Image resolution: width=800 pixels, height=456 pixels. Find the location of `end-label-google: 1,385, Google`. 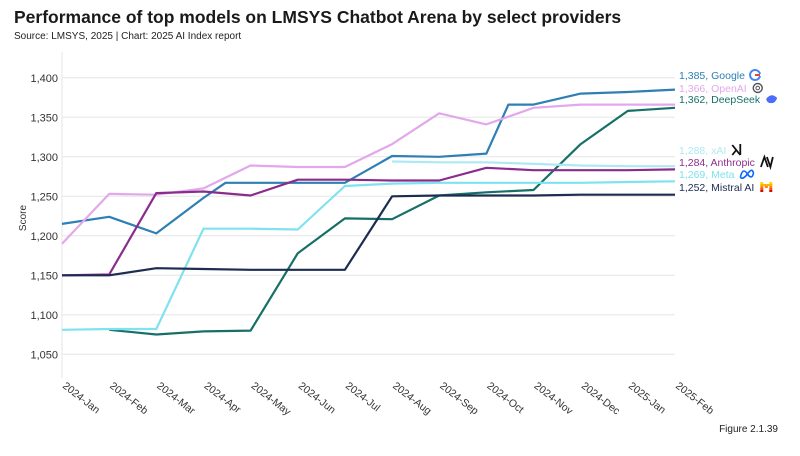

end-label-google: 1,385, Google is located at coordinates (712, 76).